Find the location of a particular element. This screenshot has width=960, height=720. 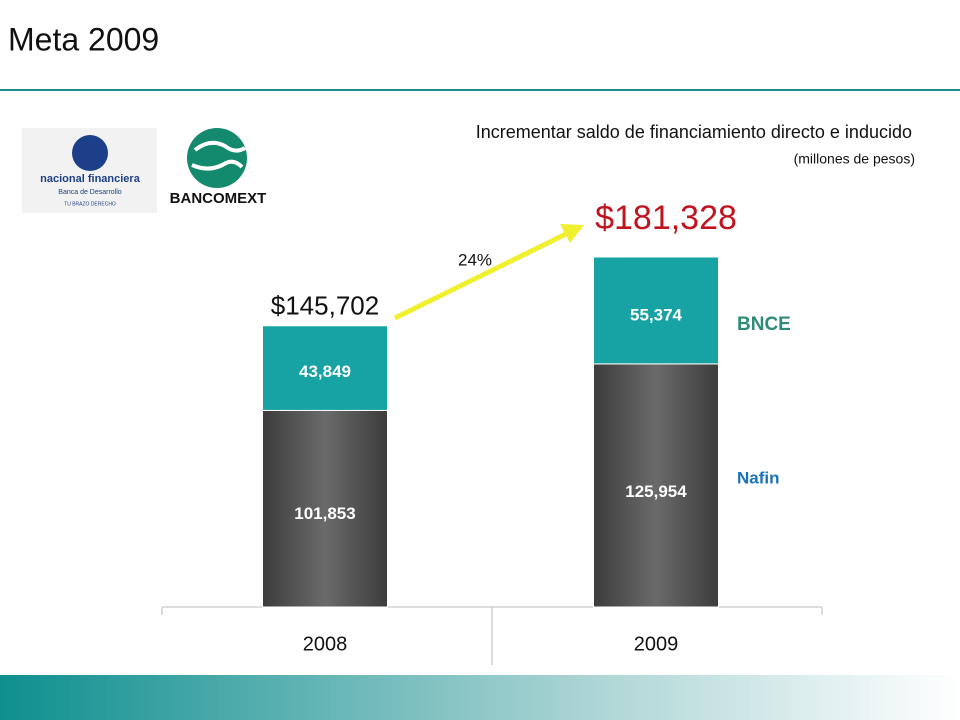

data-label: 101,853 is located at coordinates (324, 513).